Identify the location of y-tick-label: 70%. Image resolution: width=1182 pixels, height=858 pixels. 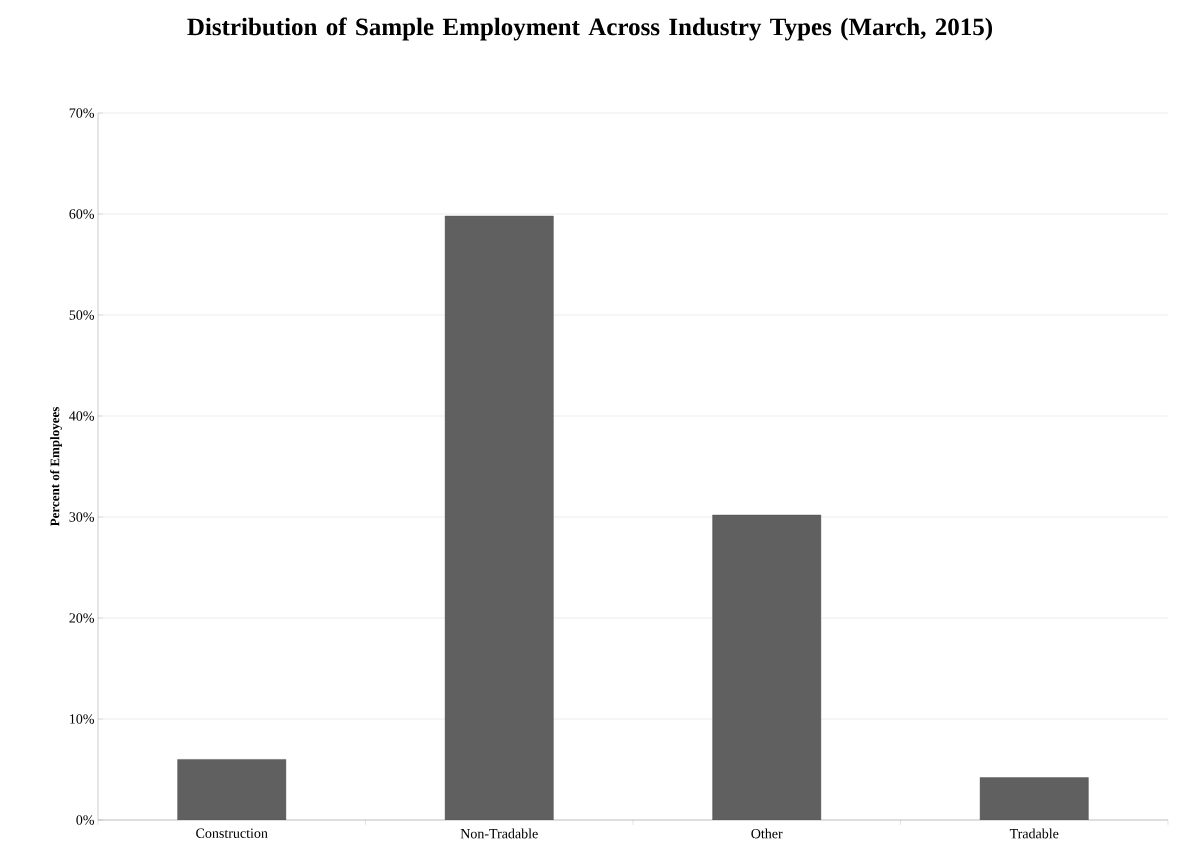
(82, 113).